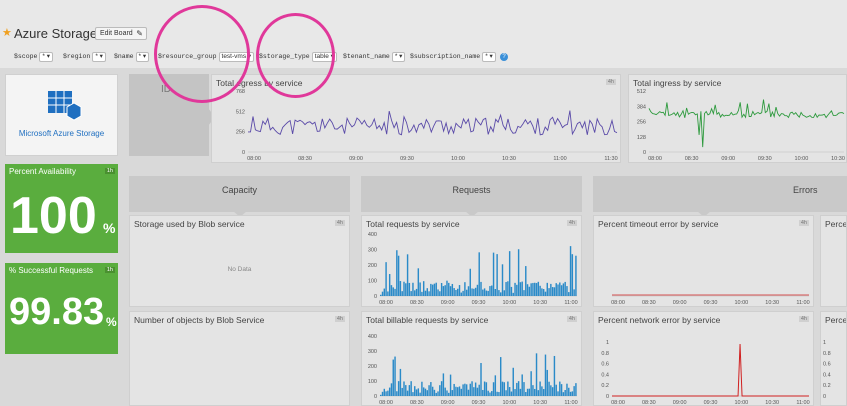 The image size is (847, 406). I want to click on successful-requests-widget: % Successful Requests 1h 99.83 %, so click(61, 308).